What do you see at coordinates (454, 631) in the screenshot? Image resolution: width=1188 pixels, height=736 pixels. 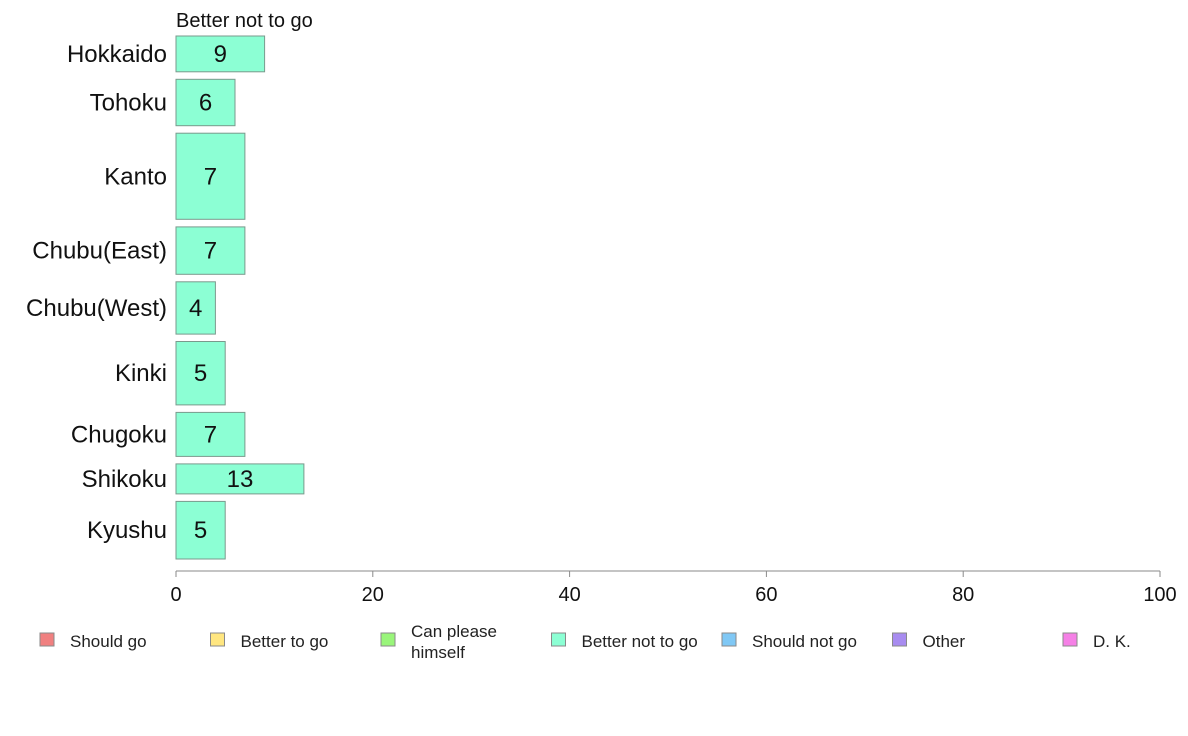 I see `legend-label: Can please` at bounding box center [454, 631].